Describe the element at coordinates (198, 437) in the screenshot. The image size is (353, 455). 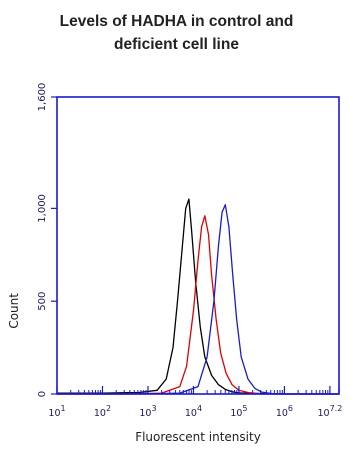
I see `x-axis-title: Fluorescent intensity` at that location.